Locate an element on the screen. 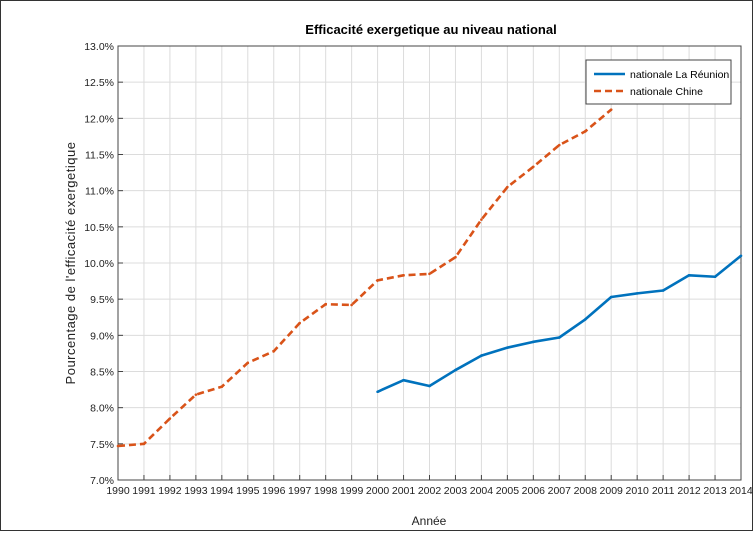 The image size is (755, 533). x-tick-label: 2014 is located at coordinates (741, 491).